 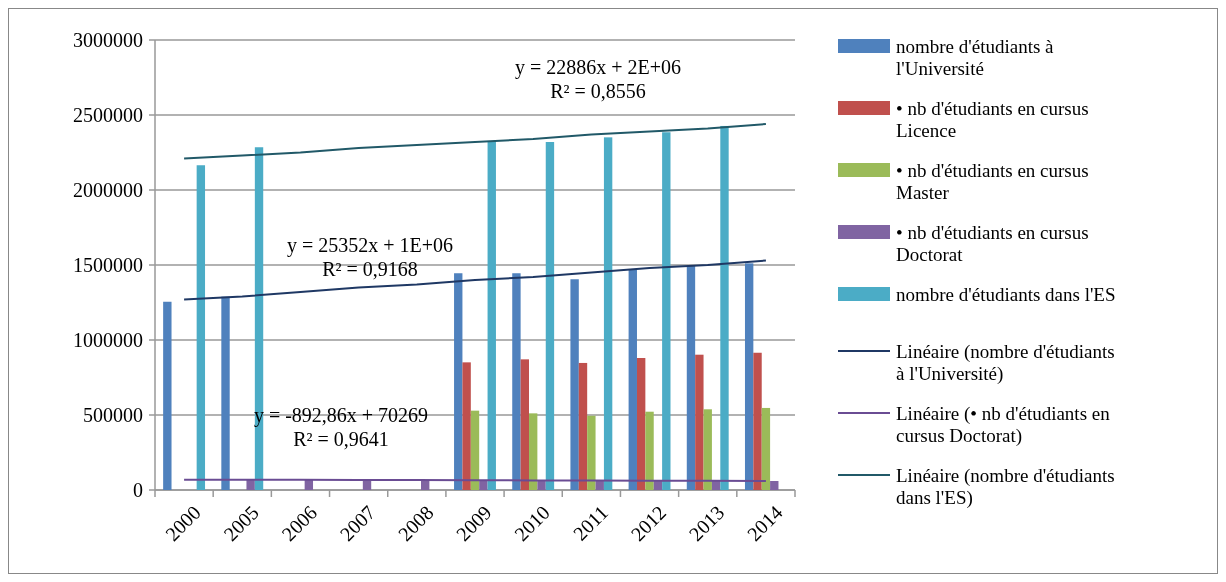 I want to click on legend-label: • nb d'étudiants en cursus Doctorat, so click(x=992, y=243).